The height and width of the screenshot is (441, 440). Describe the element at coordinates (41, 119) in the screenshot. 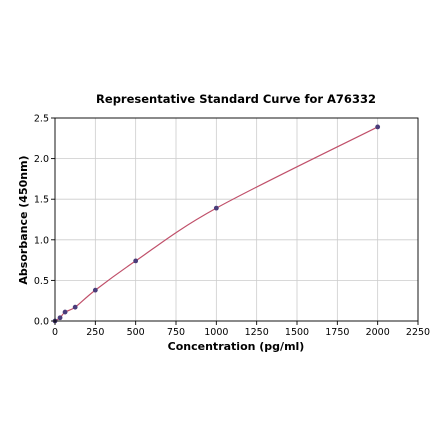

I see `y-tick-label: 2.5` at that location.